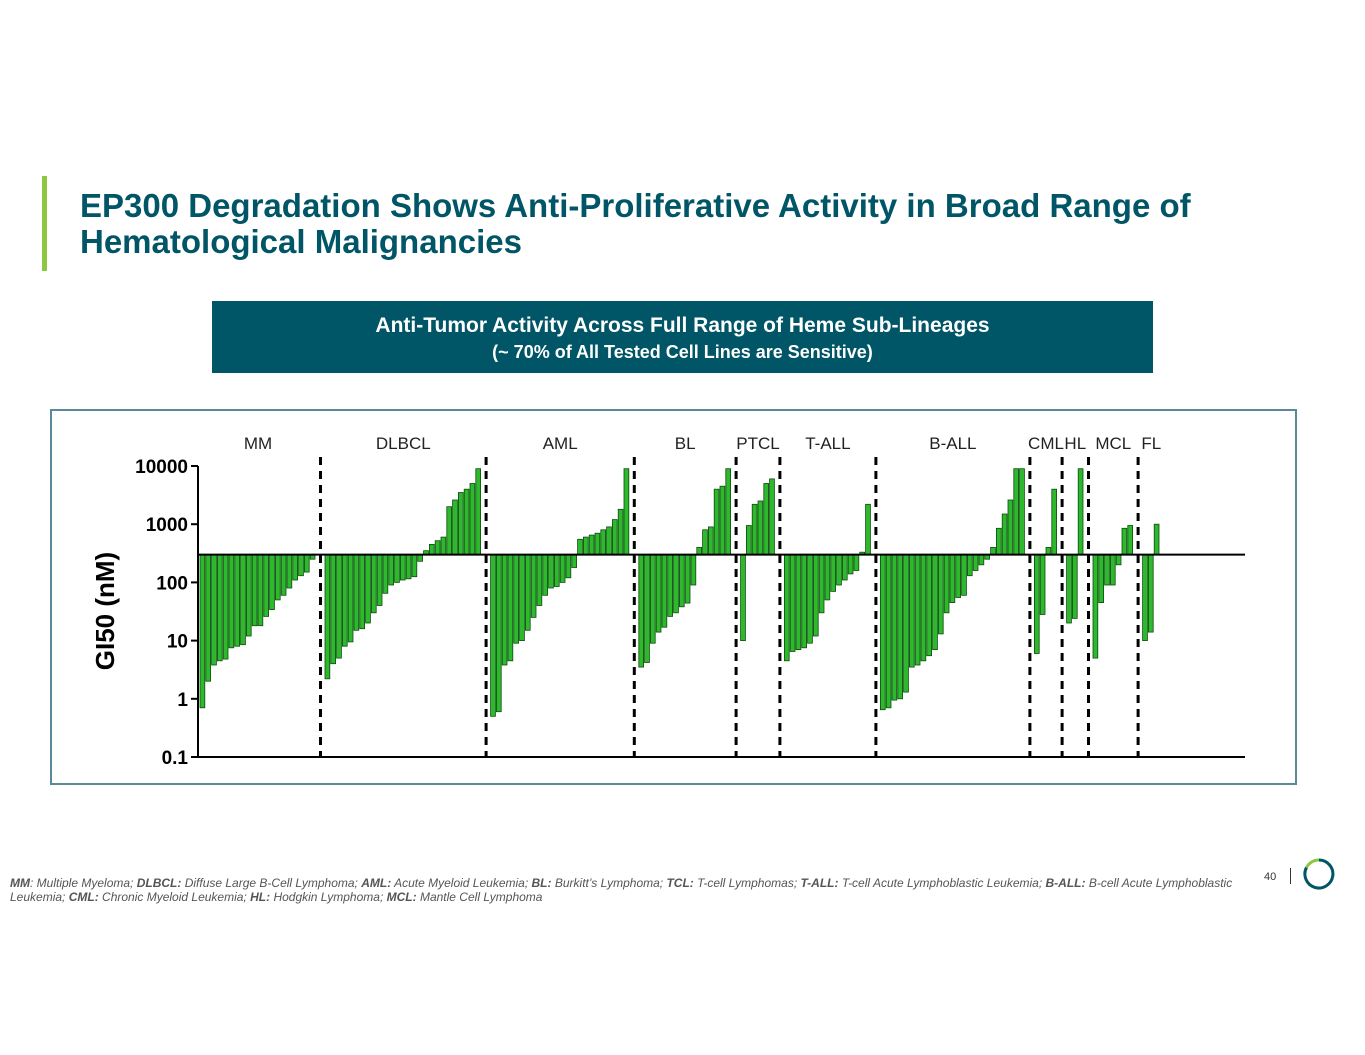 This screenshot has height=1055, width=1365. I want to click on footnote-definition: Burkitt’s Lymphoma;, so click(609, 883).